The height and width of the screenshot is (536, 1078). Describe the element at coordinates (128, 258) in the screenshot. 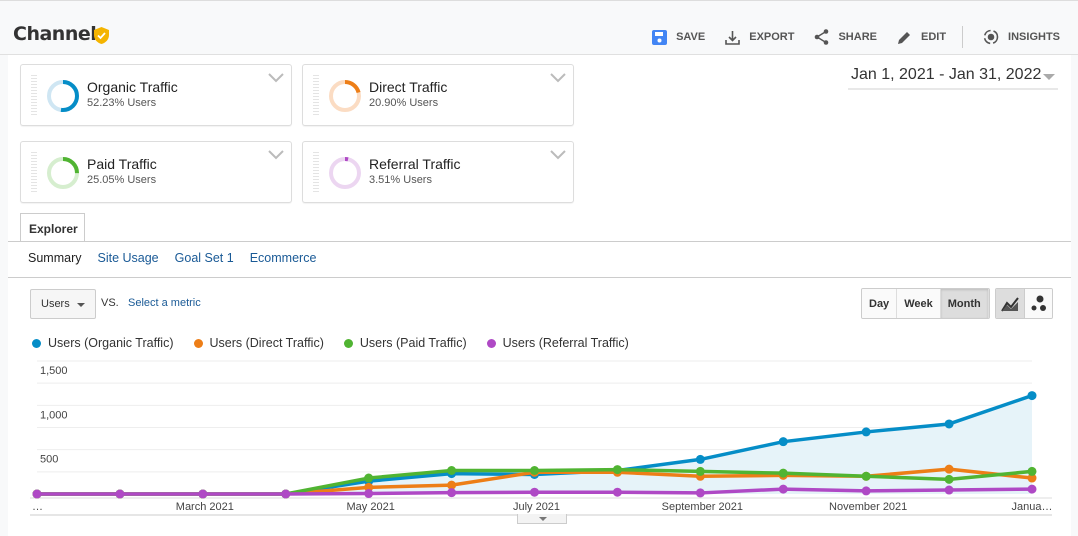

I see `subnav-site-usage: Site Usage` at that location.